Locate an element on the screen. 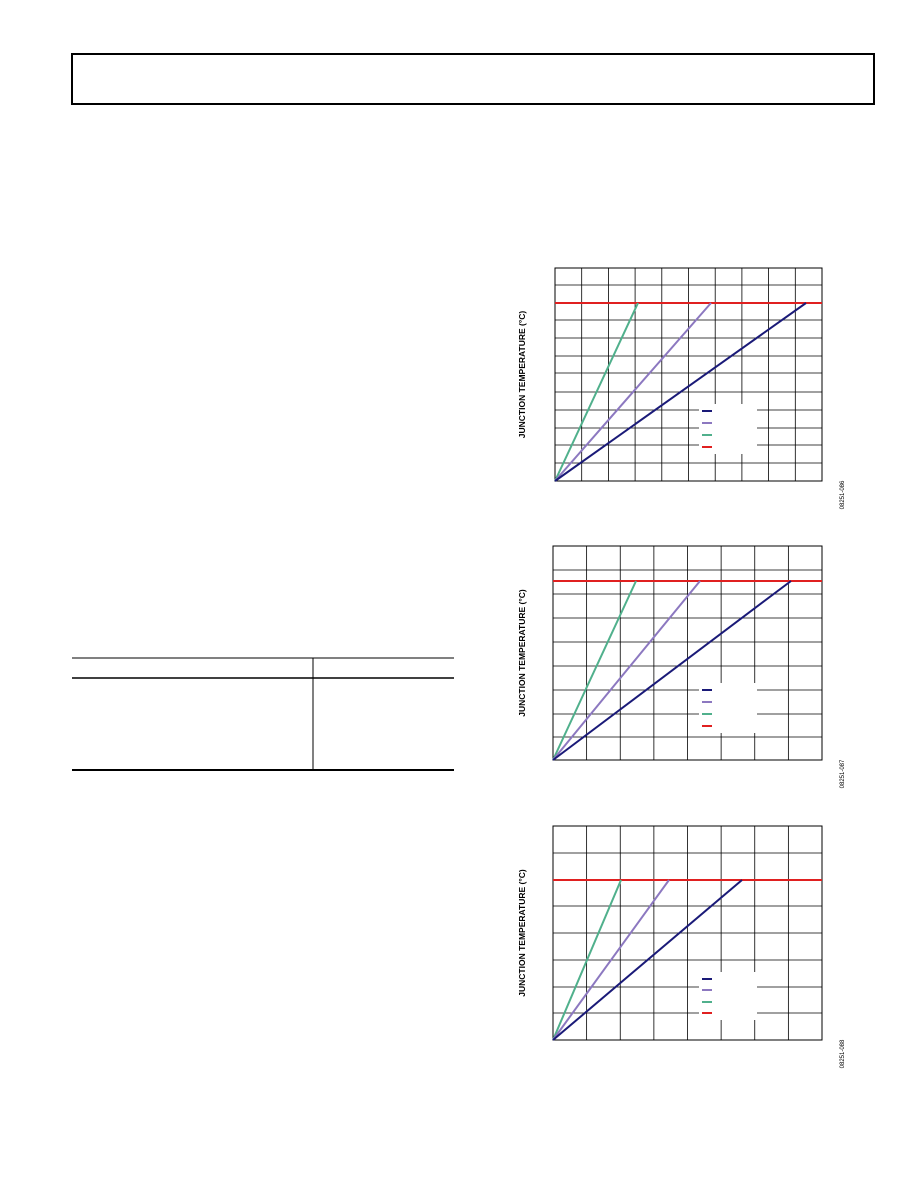 The height and width of the screenshot is (1188, 918). table is located at coordinates (263, 714).